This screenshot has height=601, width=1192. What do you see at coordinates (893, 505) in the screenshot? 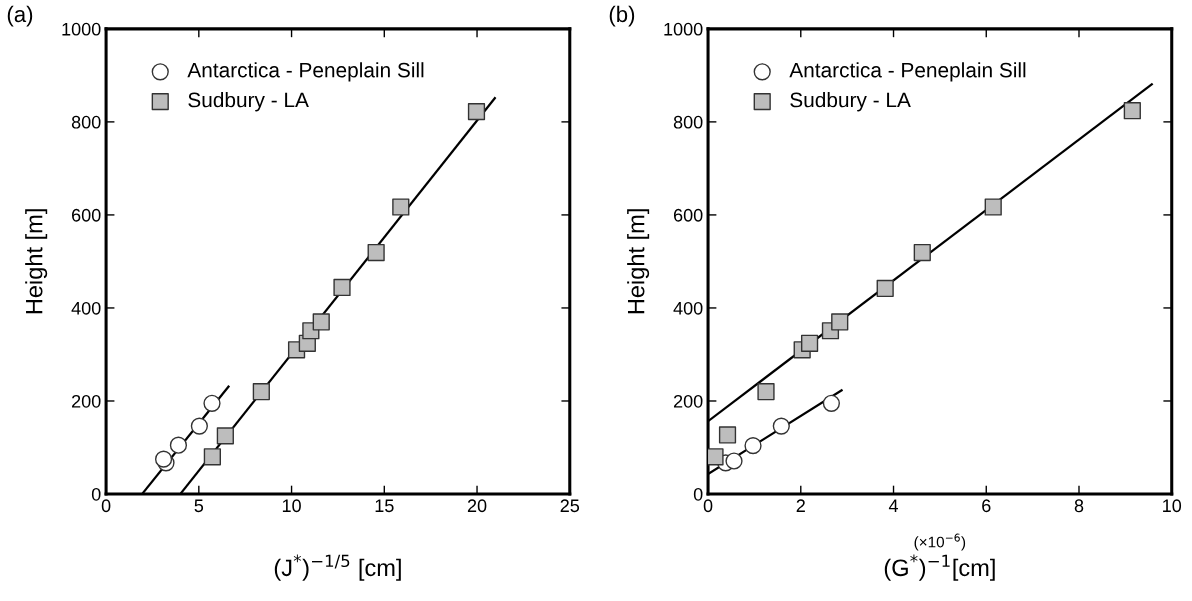
I see `x-tick-label: 4` at bounding box center [893, 505].